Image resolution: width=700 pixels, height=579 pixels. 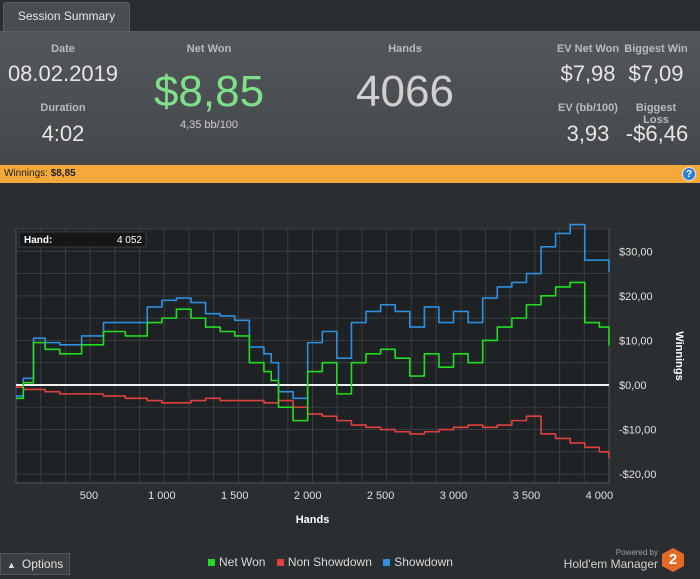 I want to click on x-tick-label: 1 500, so click(x=235, y=496).